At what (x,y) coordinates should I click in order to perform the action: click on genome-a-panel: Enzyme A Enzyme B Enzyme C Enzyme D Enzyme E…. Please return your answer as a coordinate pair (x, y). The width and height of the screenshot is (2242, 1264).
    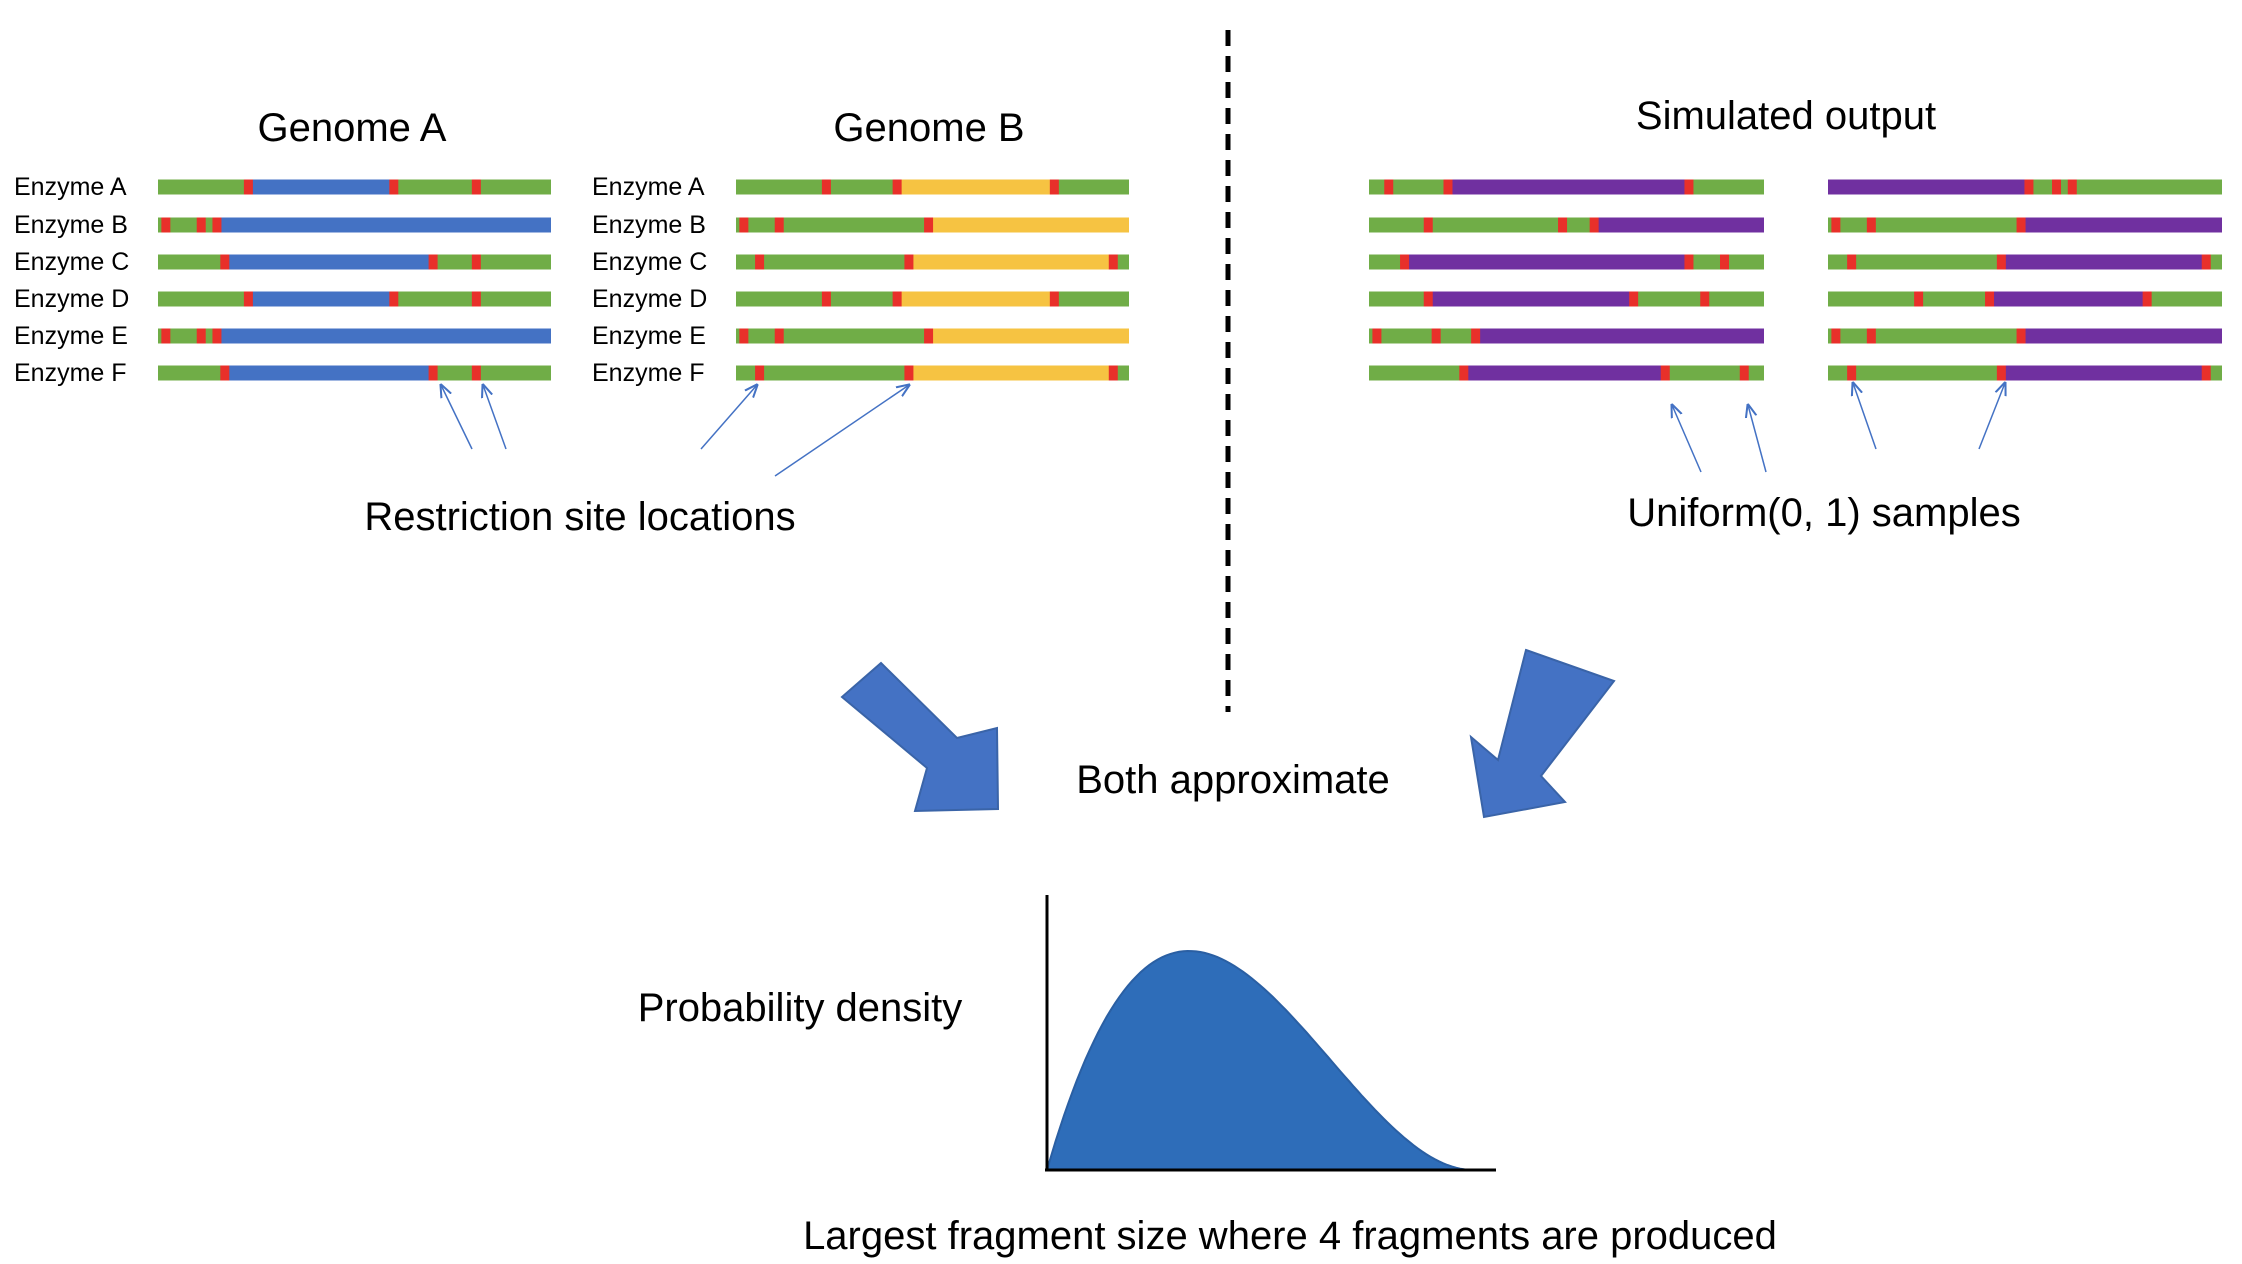
    Looking at the image, I should click on (282, 280).